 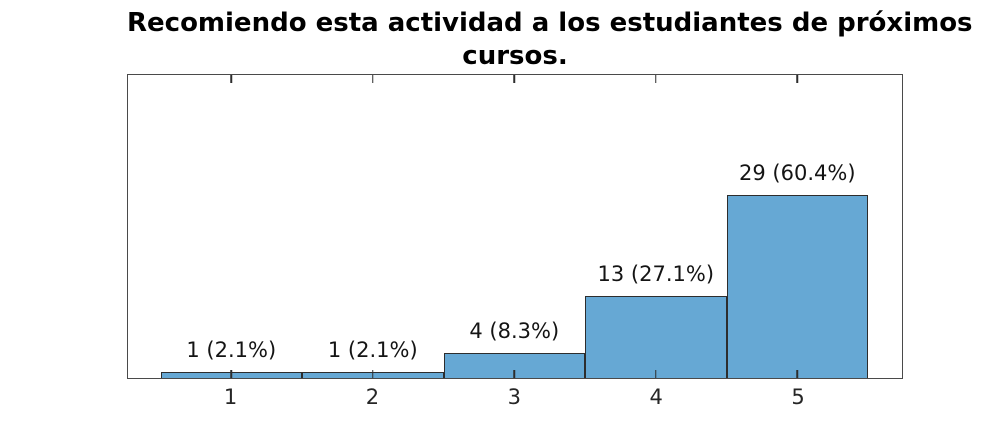 What do you see at coordinates (656, 273) in the screenshot?
I see `bar-value-label: 13 (27.1%)` at bounding box center [656, 273].